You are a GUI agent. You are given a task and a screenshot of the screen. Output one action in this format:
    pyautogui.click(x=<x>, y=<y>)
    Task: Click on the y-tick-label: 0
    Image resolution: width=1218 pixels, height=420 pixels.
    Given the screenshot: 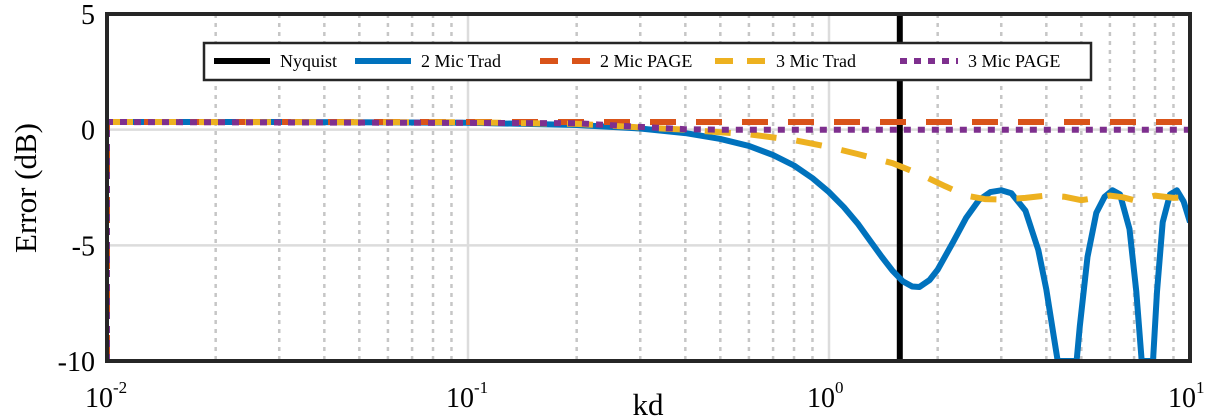 What is the action you would take?
    pyautogui.click(x=88, y=131)
    